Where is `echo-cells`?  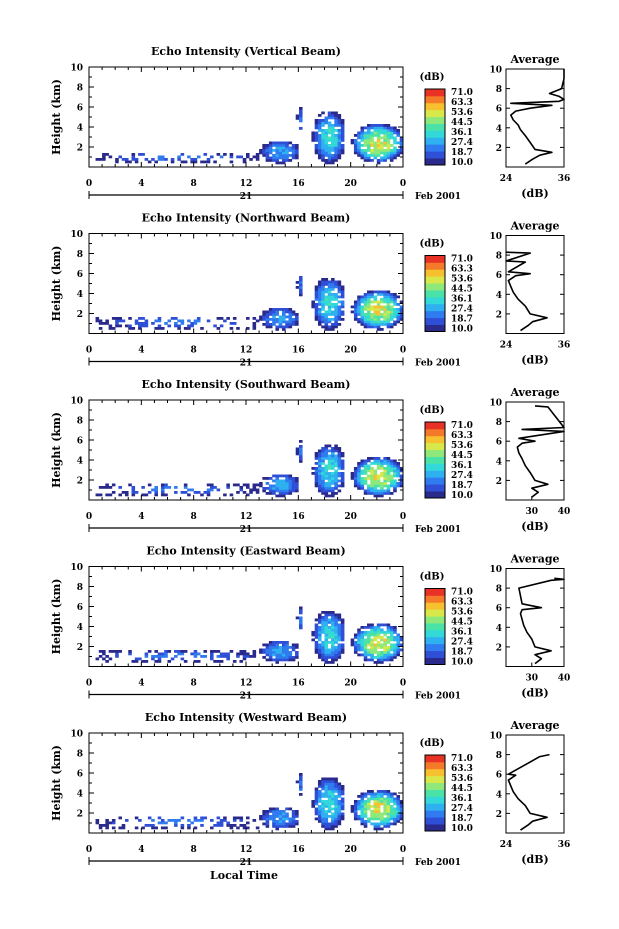
echo-cells is located at coordinates (249, 802).